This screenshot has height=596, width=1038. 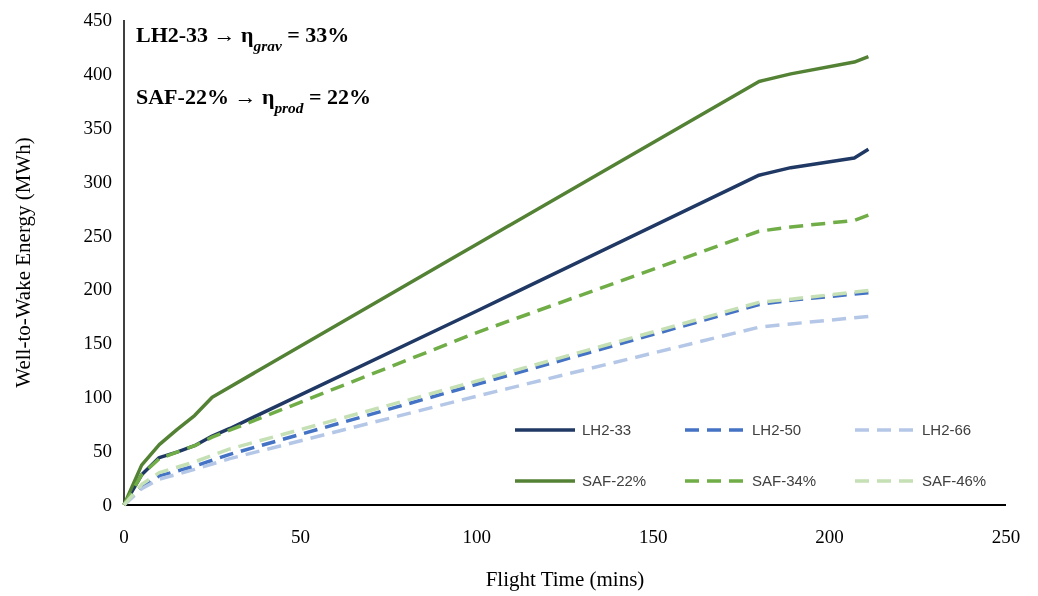 What do you see at coordinates (124, 536) in the screenshot?
I see `x-tick-label: 0` at bounding box center [124, 536].